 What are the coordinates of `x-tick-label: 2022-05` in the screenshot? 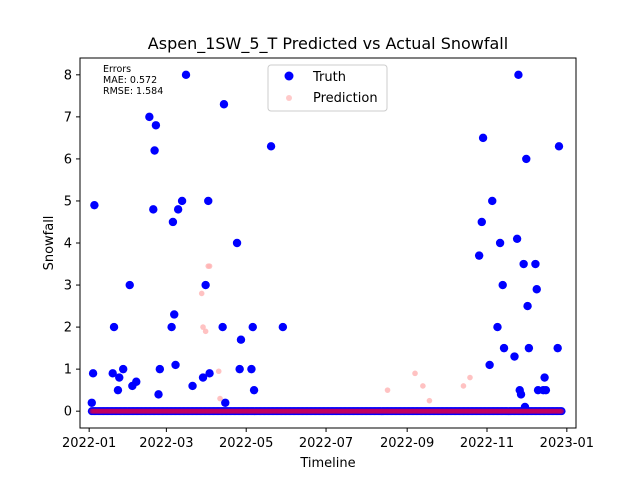 It's located at (246, 443).